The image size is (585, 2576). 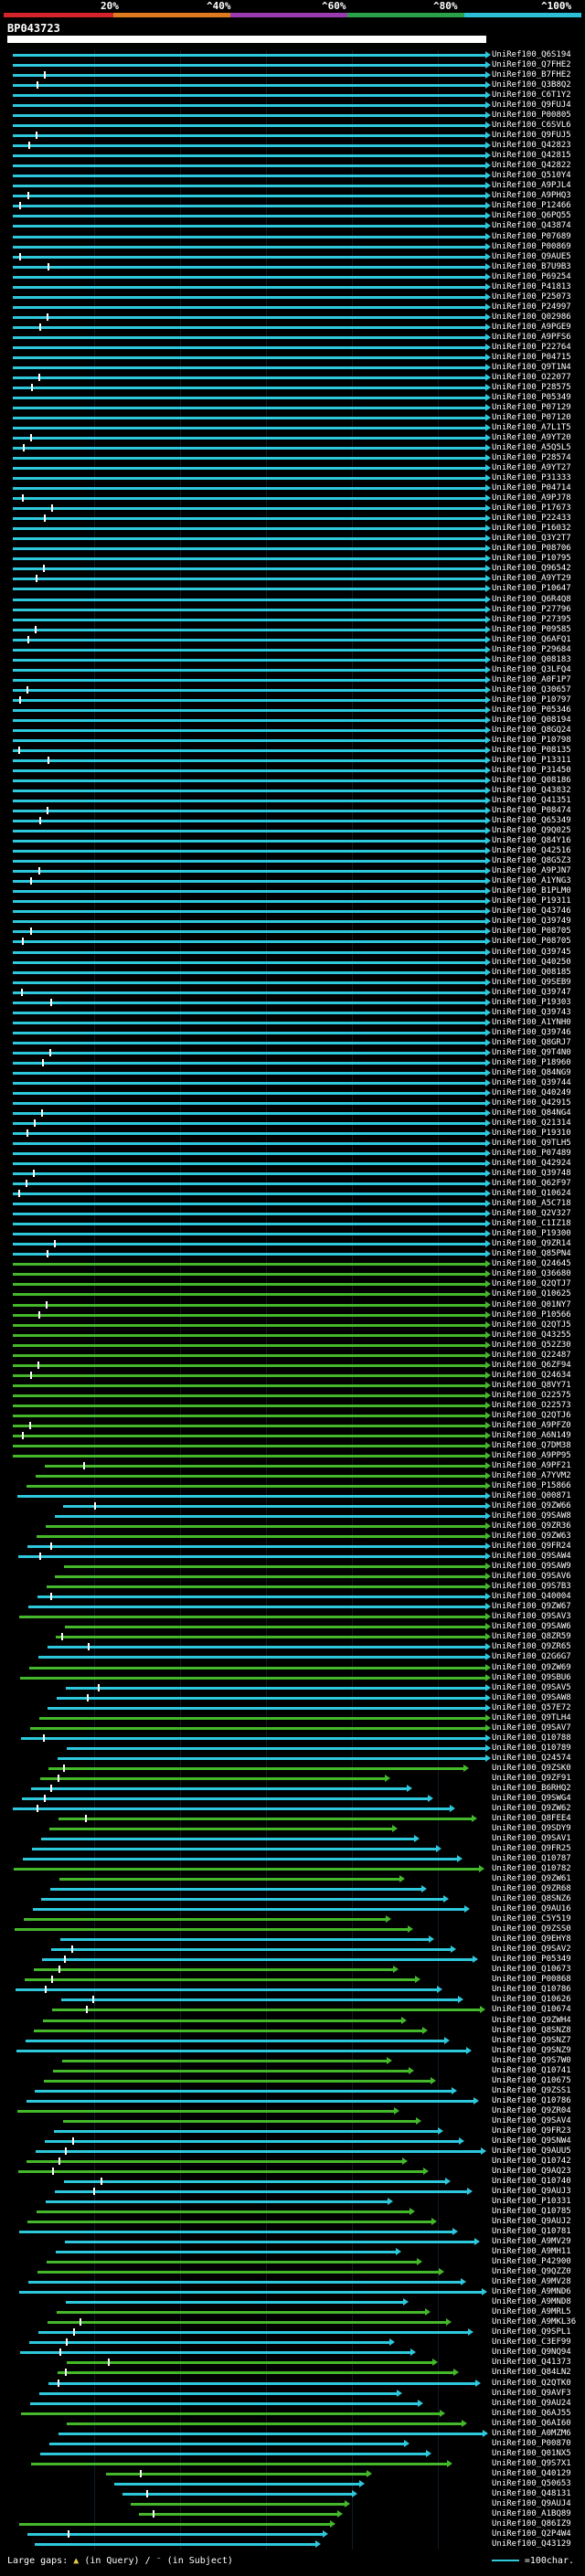 I want to click on hit-label: UniRef100_Q8SNZ6, so click(x=532, y=1899).